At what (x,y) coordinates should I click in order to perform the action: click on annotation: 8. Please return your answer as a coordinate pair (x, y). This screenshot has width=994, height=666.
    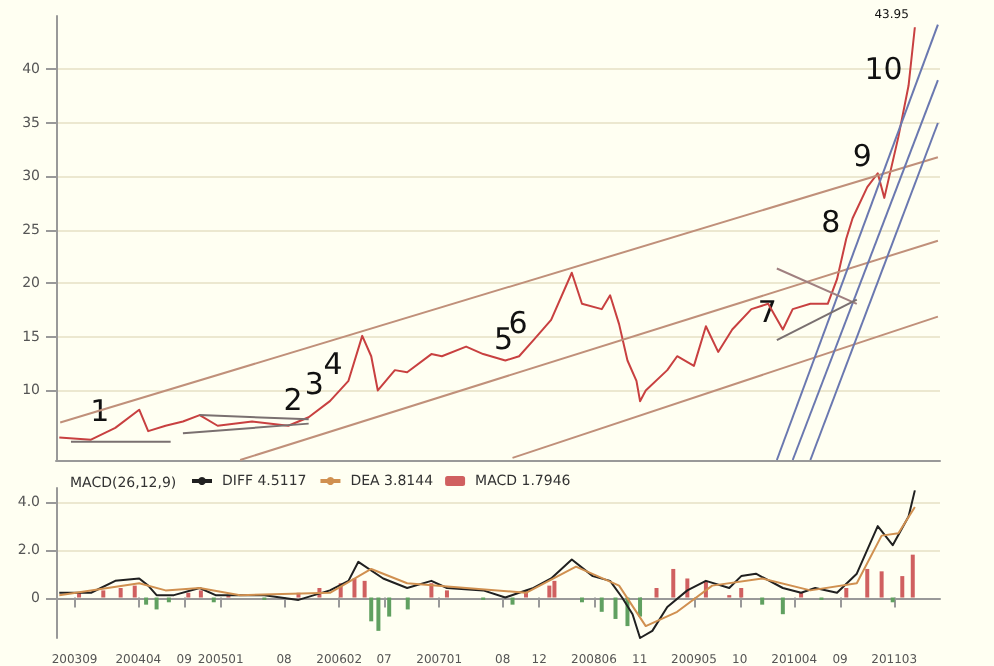
    Looking at the image, I should click on (831, 221).